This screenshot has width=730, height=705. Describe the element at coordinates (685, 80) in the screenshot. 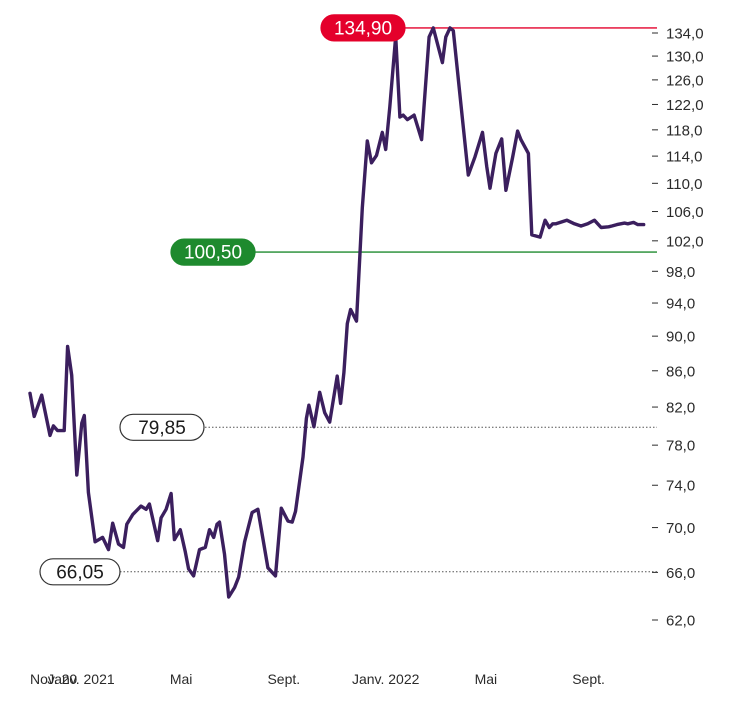

I see `y-tick-label: 126,0` at that location.